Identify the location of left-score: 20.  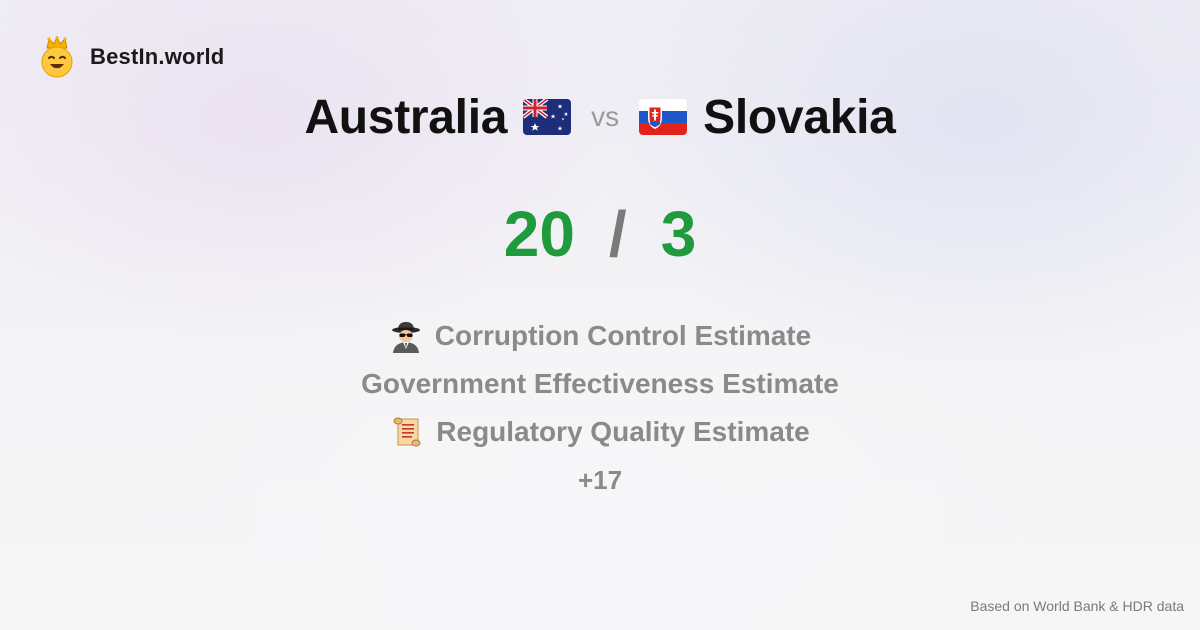
(539, 234).